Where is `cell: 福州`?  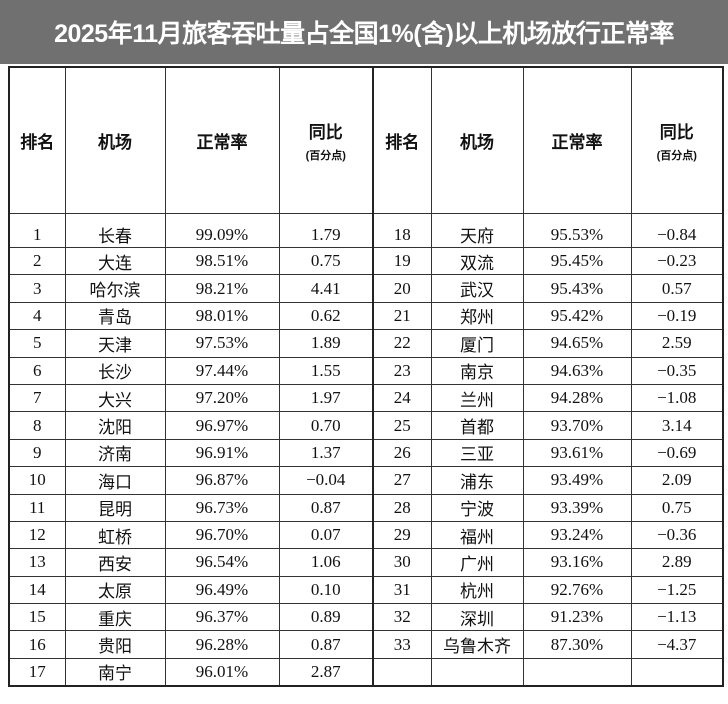
cell: 福州 is located at coordinates (477, 535).